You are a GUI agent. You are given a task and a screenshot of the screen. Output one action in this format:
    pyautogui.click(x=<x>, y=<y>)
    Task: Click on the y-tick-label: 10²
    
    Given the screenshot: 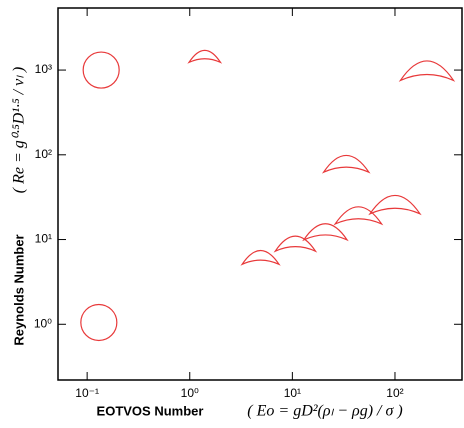 What is the action you would take?
    pyautogui.click(x=43, y=154)
    